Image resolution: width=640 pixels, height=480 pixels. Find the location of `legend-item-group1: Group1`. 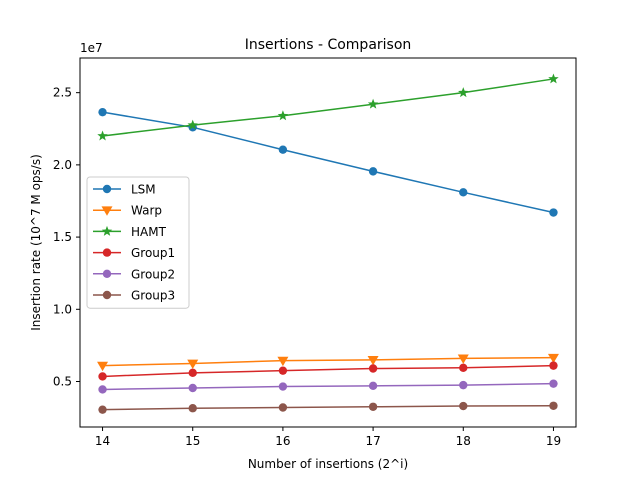

legend-item-group1: Group1 is located at coordinates (134, 253).